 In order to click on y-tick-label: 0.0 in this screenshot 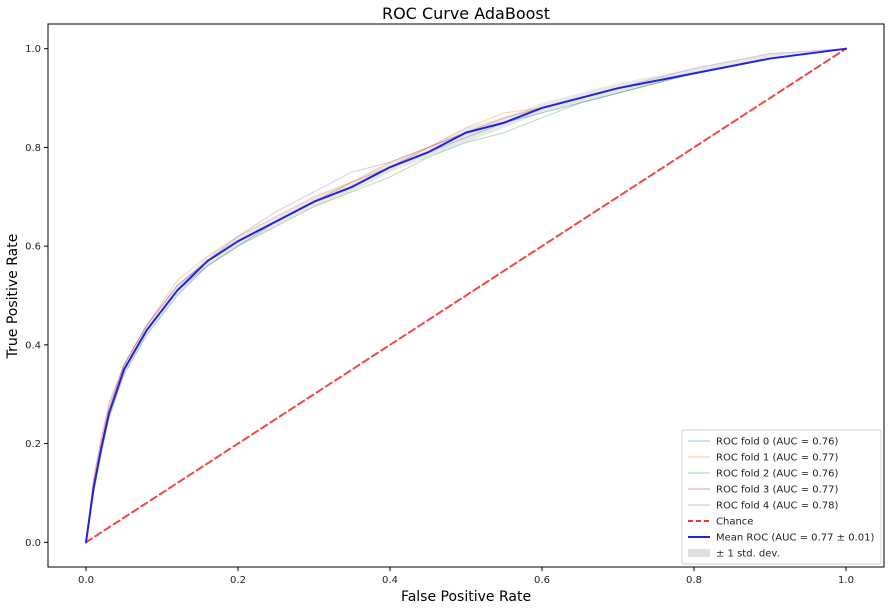, I will do `click(33, 543)`.